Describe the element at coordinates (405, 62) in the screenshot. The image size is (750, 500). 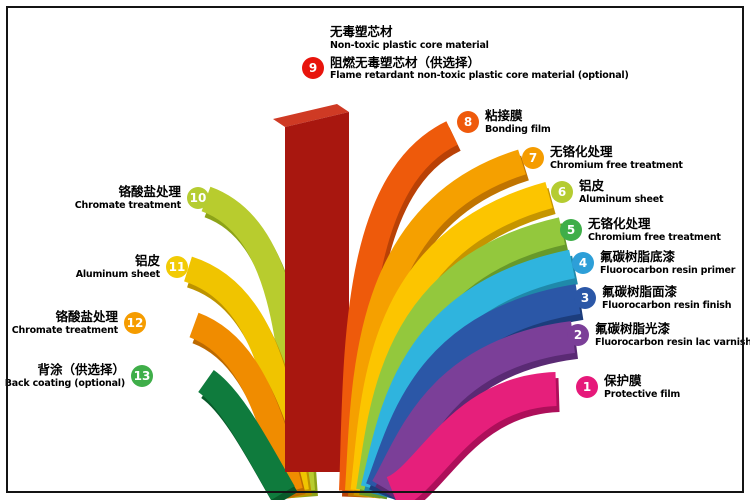
I see `label-zh: 阻燃无毒塑芯材（供选择）` at that location.